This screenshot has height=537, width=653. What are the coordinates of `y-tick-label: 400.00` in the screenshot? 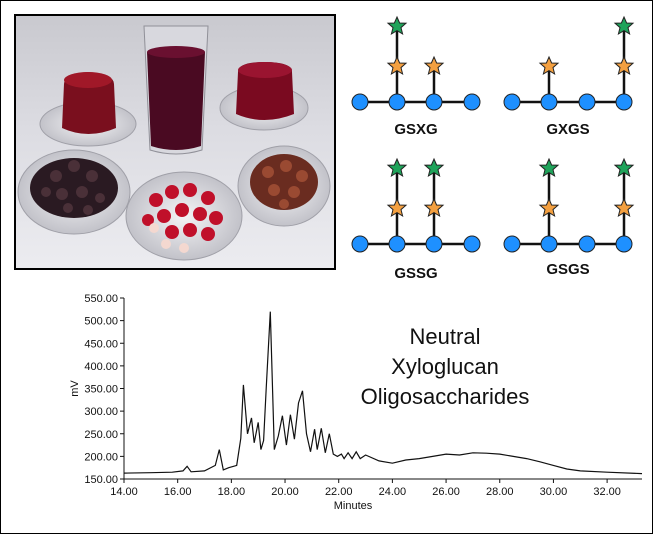 It's located at (101, 367).